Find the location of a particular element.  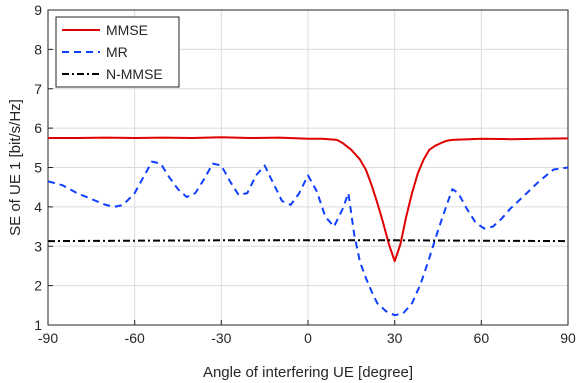

y-tick-label: 4 is located at coordinates (38, 207).